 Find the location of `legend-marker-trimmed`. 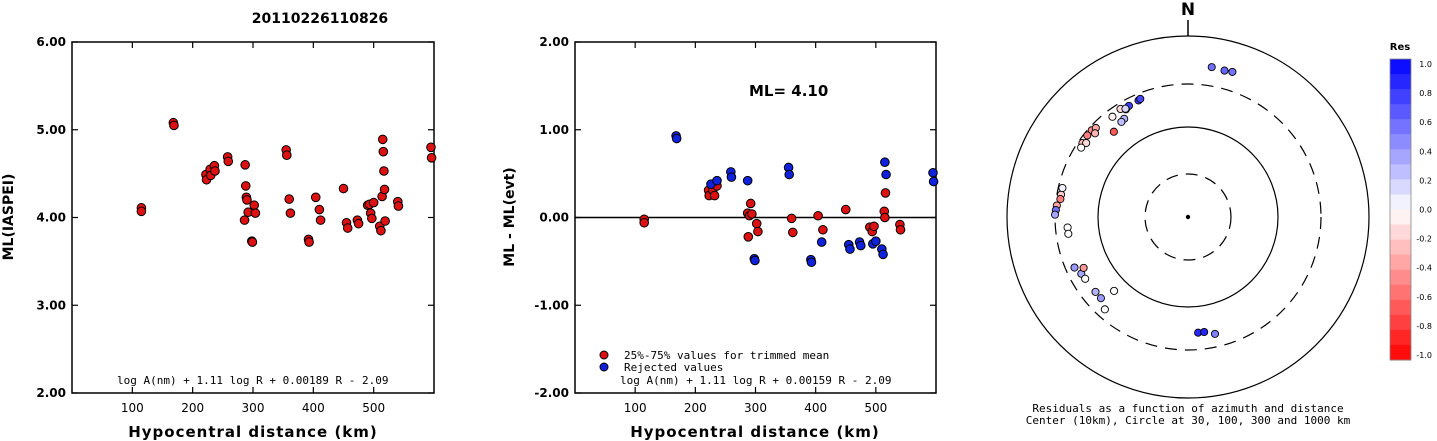

legend-marker-trimmed is located at coordinates (604, 355).